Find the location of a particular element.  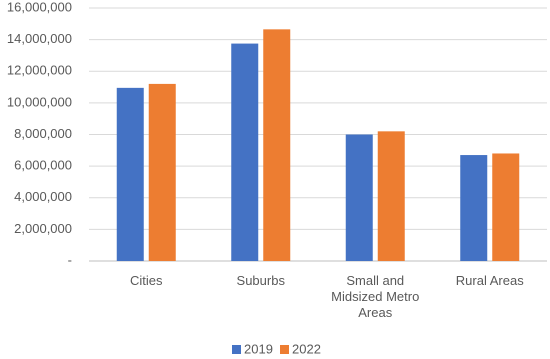

y-tick-label: 16,000,000 is located at coordinates (39, 7).